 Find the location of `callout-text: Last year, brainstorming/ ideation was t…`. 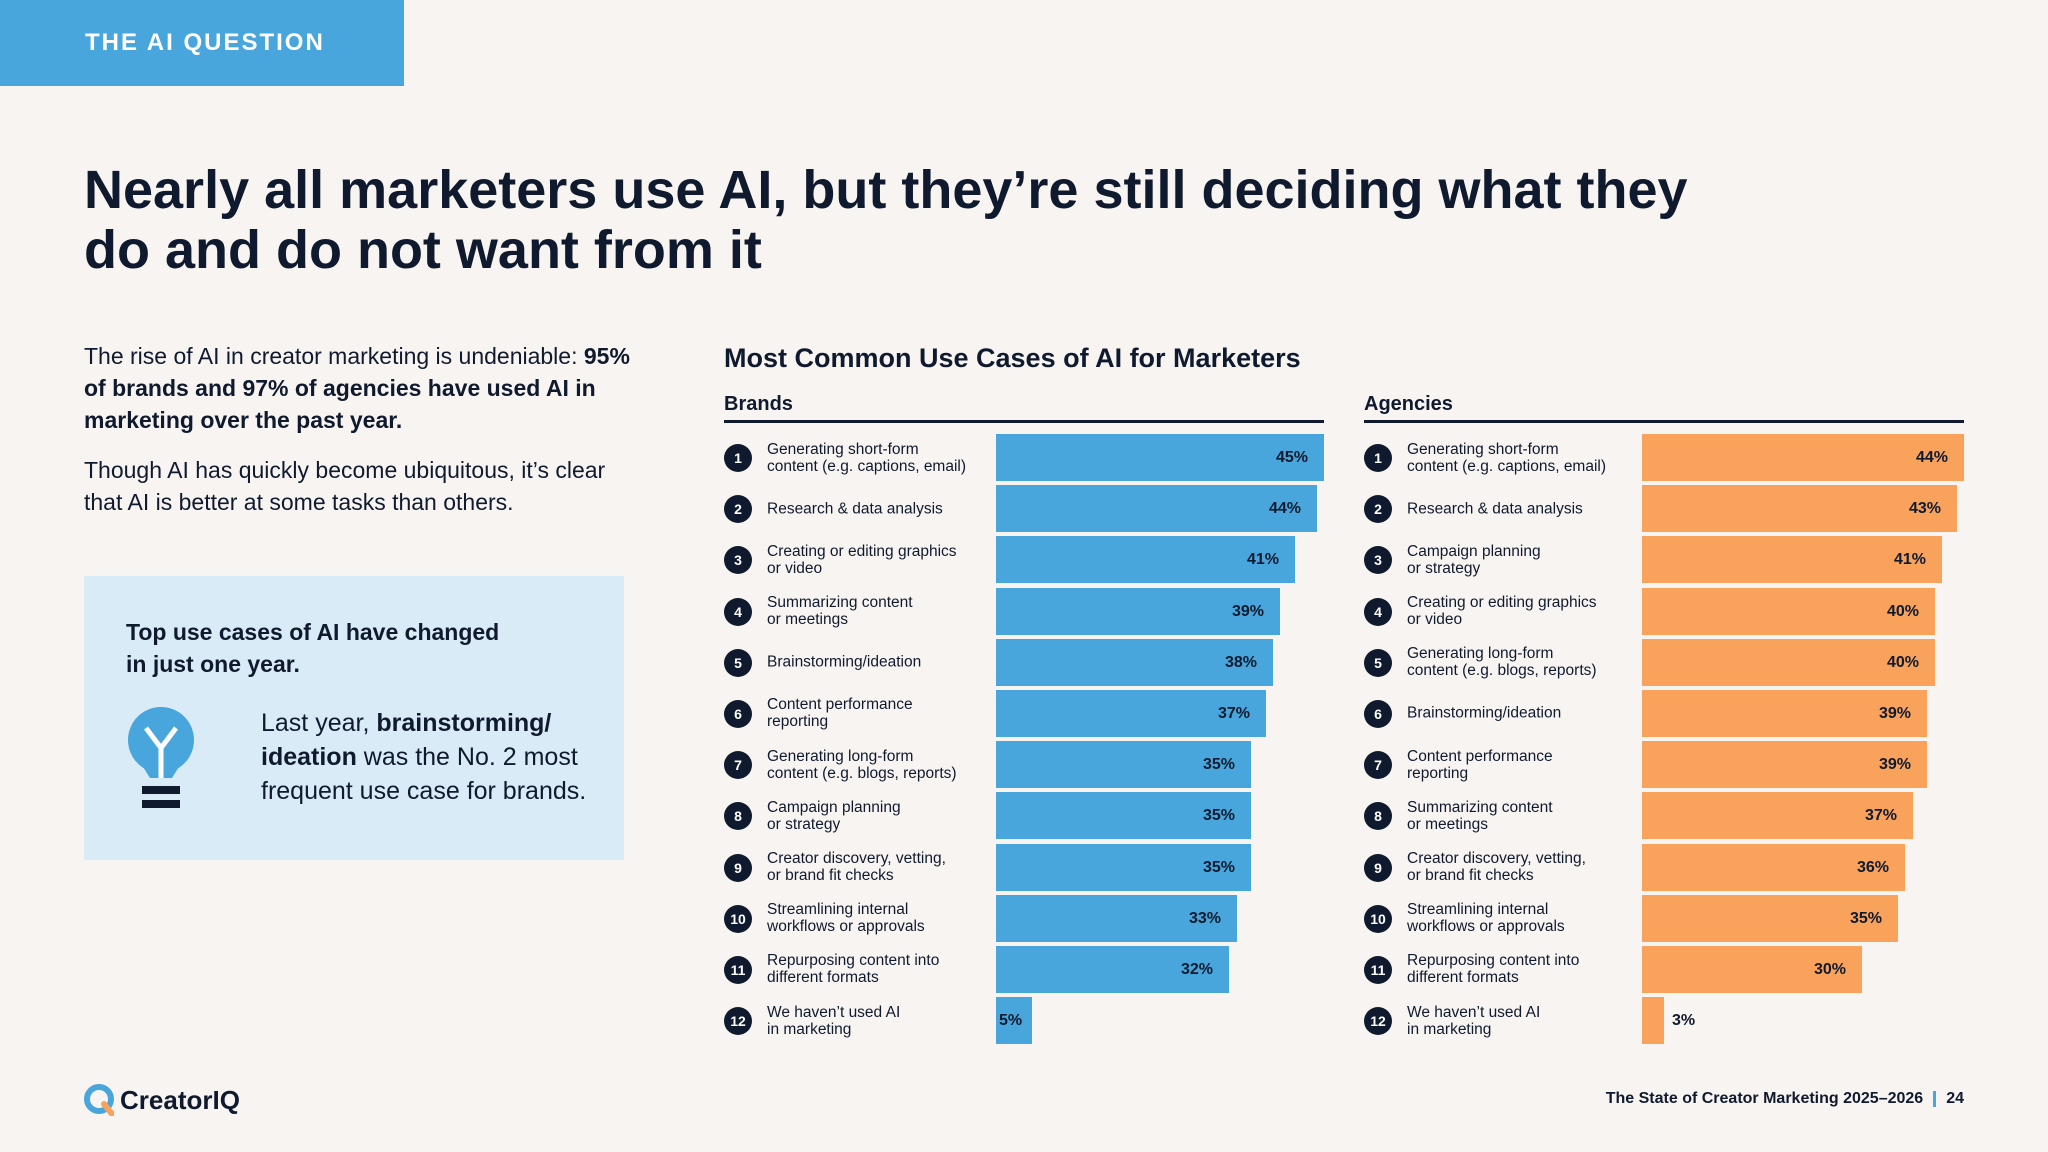

callout-text: Last year, brainstorming/ ideation was t… is located at coordinates (441, 757).